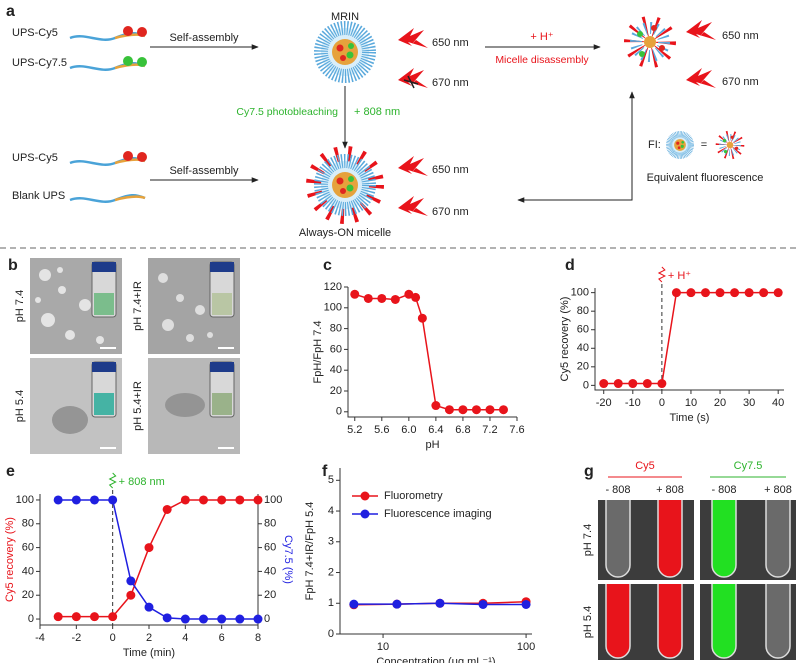  I want to click on x-tick-label: 40, so click(778, 403).